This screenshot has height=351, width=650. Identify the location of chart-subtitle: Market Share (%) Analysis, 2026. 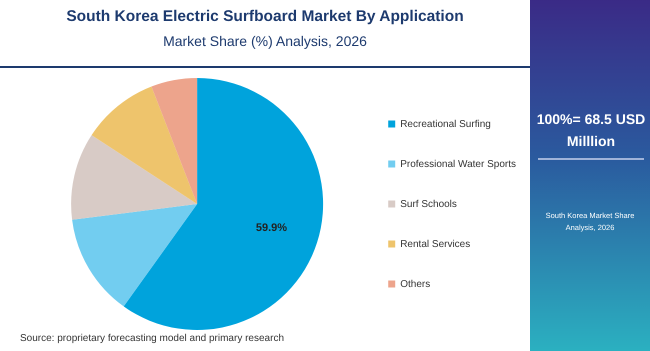
(265, 41).